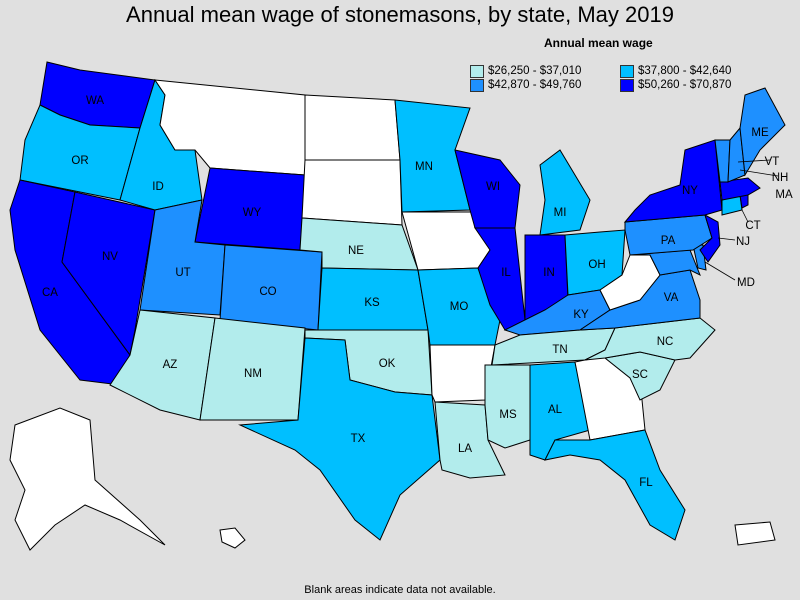 The height and width of the screenshot is (600, 800). Describe the element at coordinates (581, 315) in the screenshot. I see `label-ky: KY` at that location.